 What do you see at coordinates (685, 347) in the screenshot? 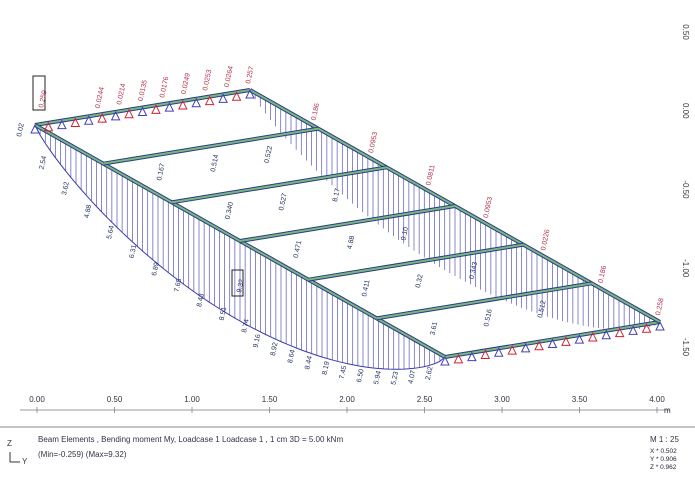
I see `y-scale-label: -1.50` at bounding box center [685, 347].